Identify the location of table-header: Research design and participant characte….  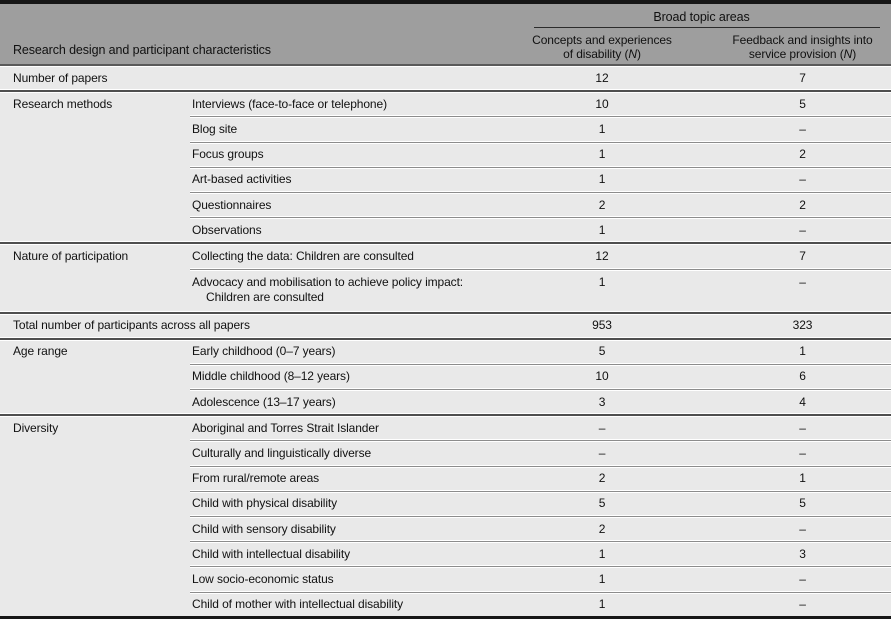
(445, 34).